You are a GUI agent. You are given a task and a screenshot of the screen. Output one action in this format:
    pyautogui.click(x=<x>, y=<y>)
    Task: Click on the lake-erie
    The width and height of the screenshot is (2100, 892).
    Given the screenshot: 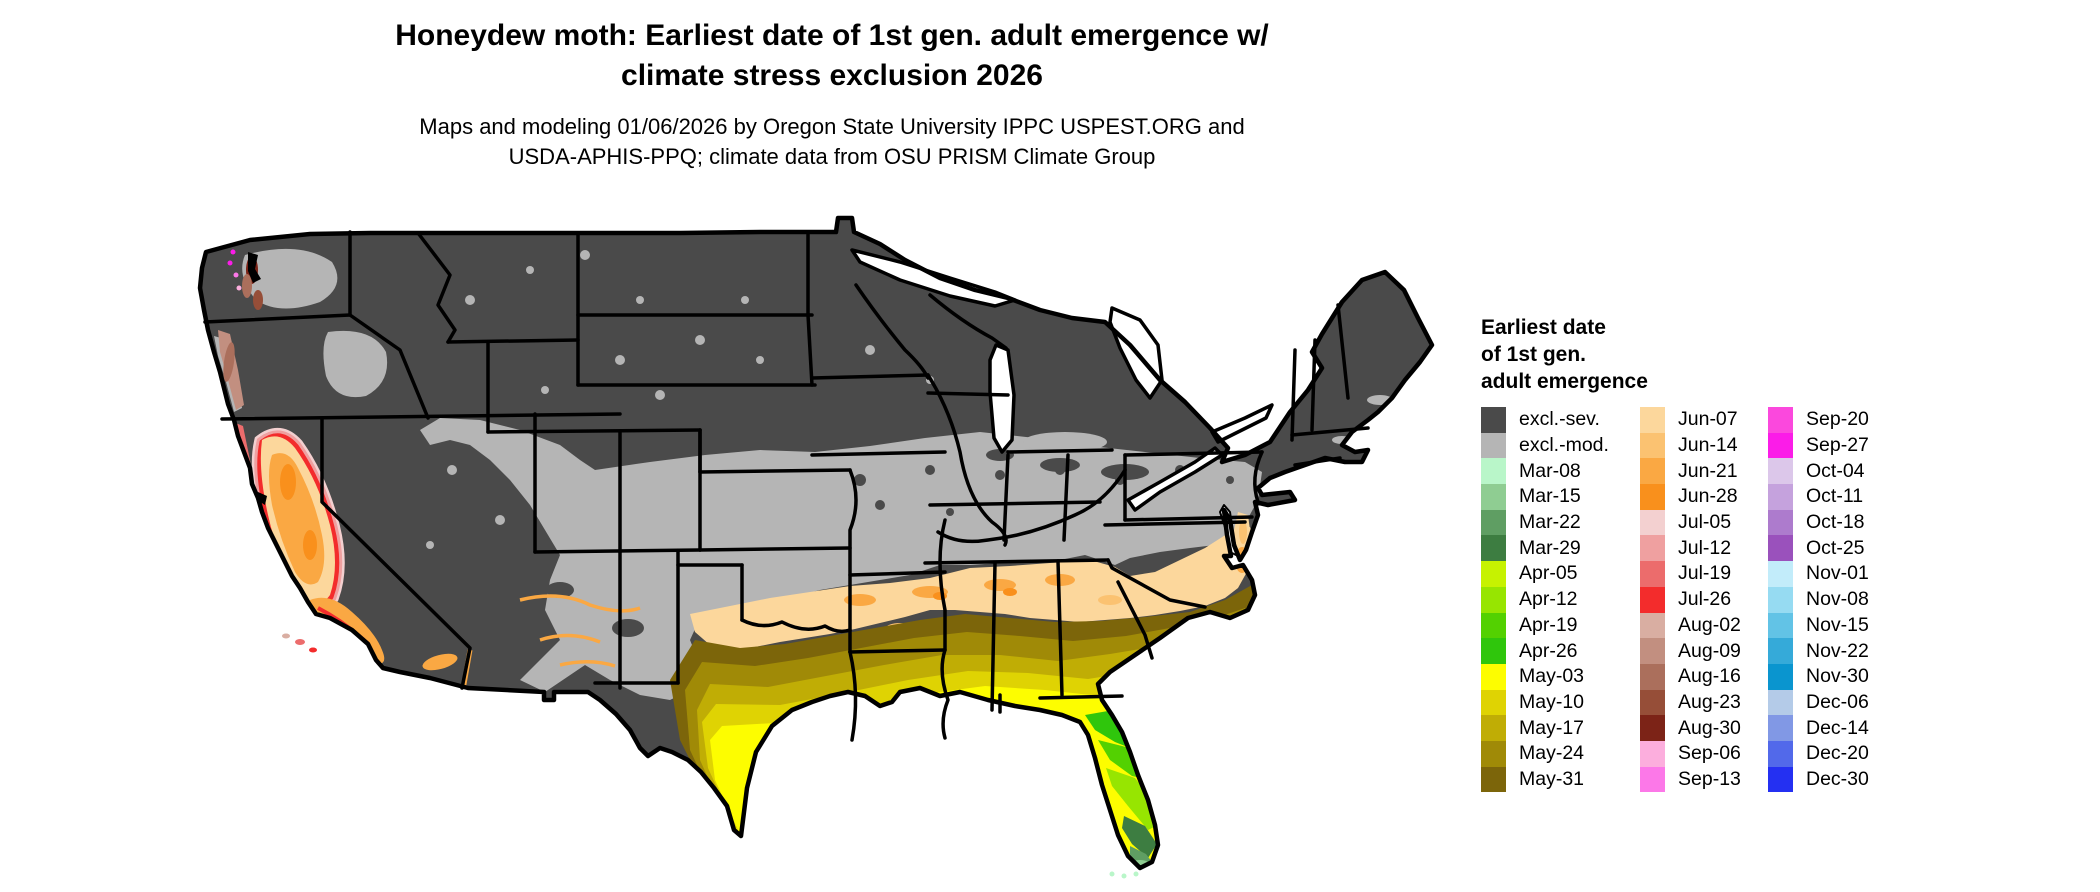 What is the action you would take?
    pyautogui.click(x=1175, y=479)
    